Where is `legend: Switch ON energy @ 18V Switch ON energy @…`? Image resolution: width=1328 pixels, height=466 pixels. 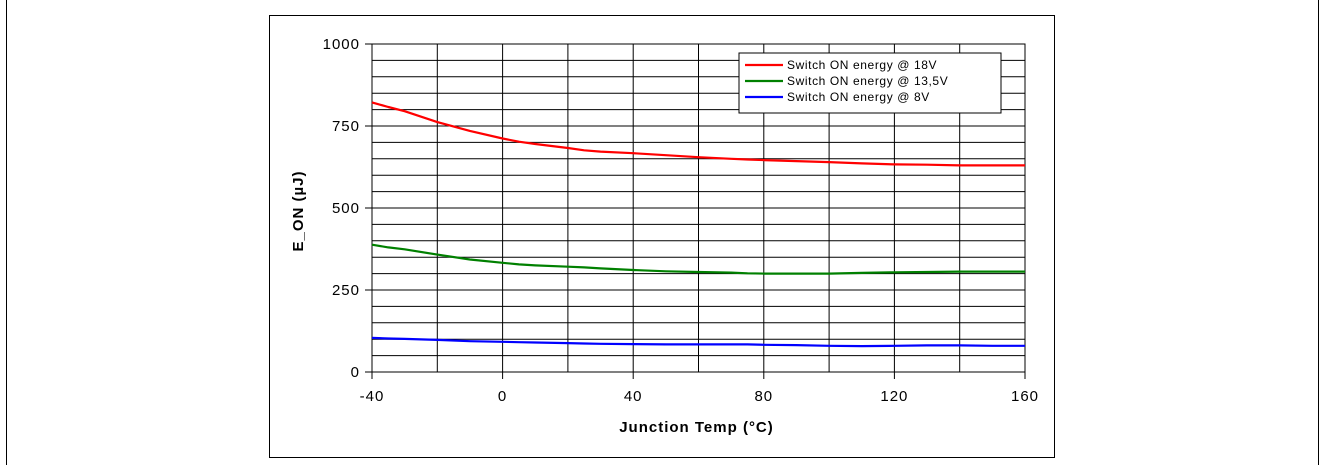 legend: Switch ON energy @ 18V Switch ON energy @… is located at coordinates (870, 83).